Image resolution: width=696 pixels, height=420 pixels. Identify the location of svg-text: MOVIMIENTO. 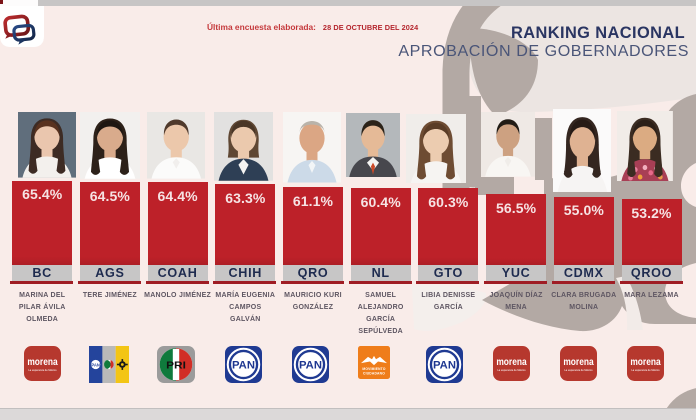
(374, 369).